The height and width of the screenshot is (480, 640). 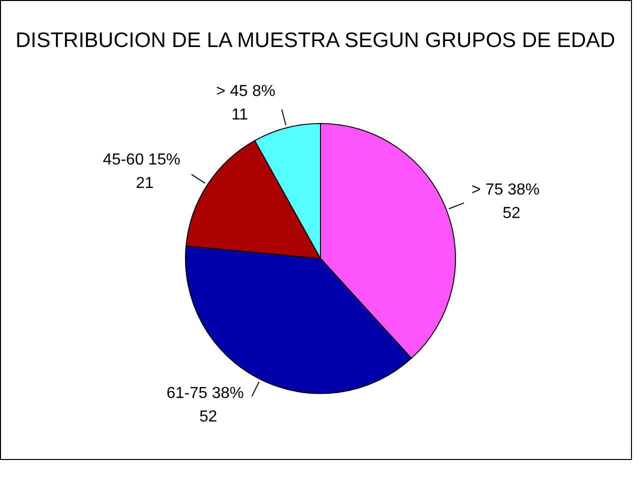 I want to click on slice-label: 61-75 38% 52, so click(x=205, y=405).